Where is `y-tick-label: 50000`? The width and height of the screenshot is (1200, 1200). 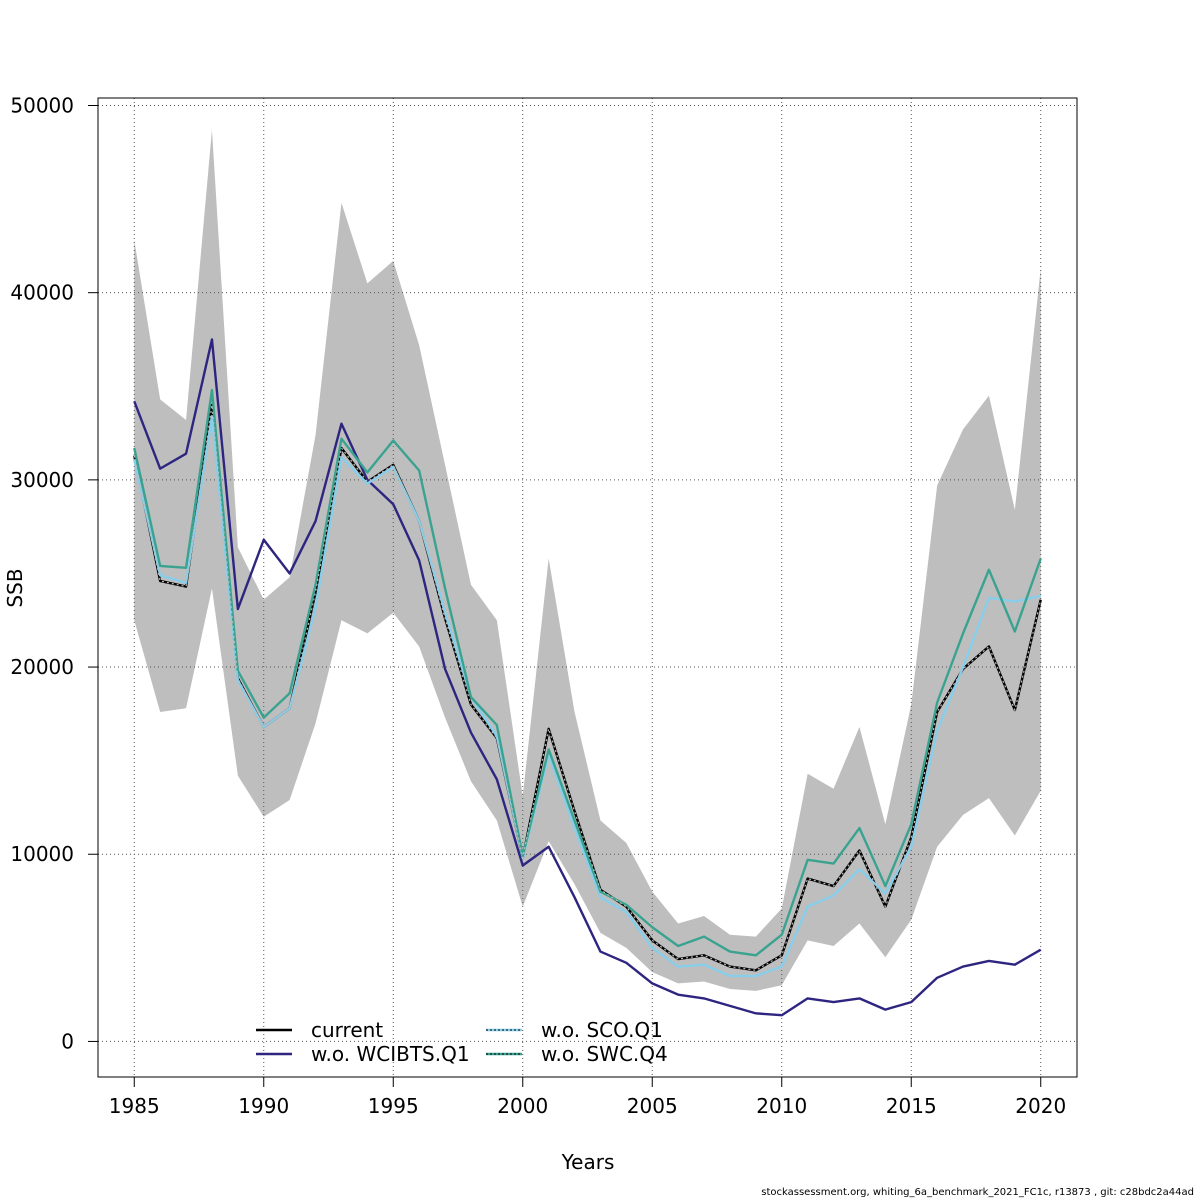 y-tick-label: 50000 is located at coordinates (42, 105).